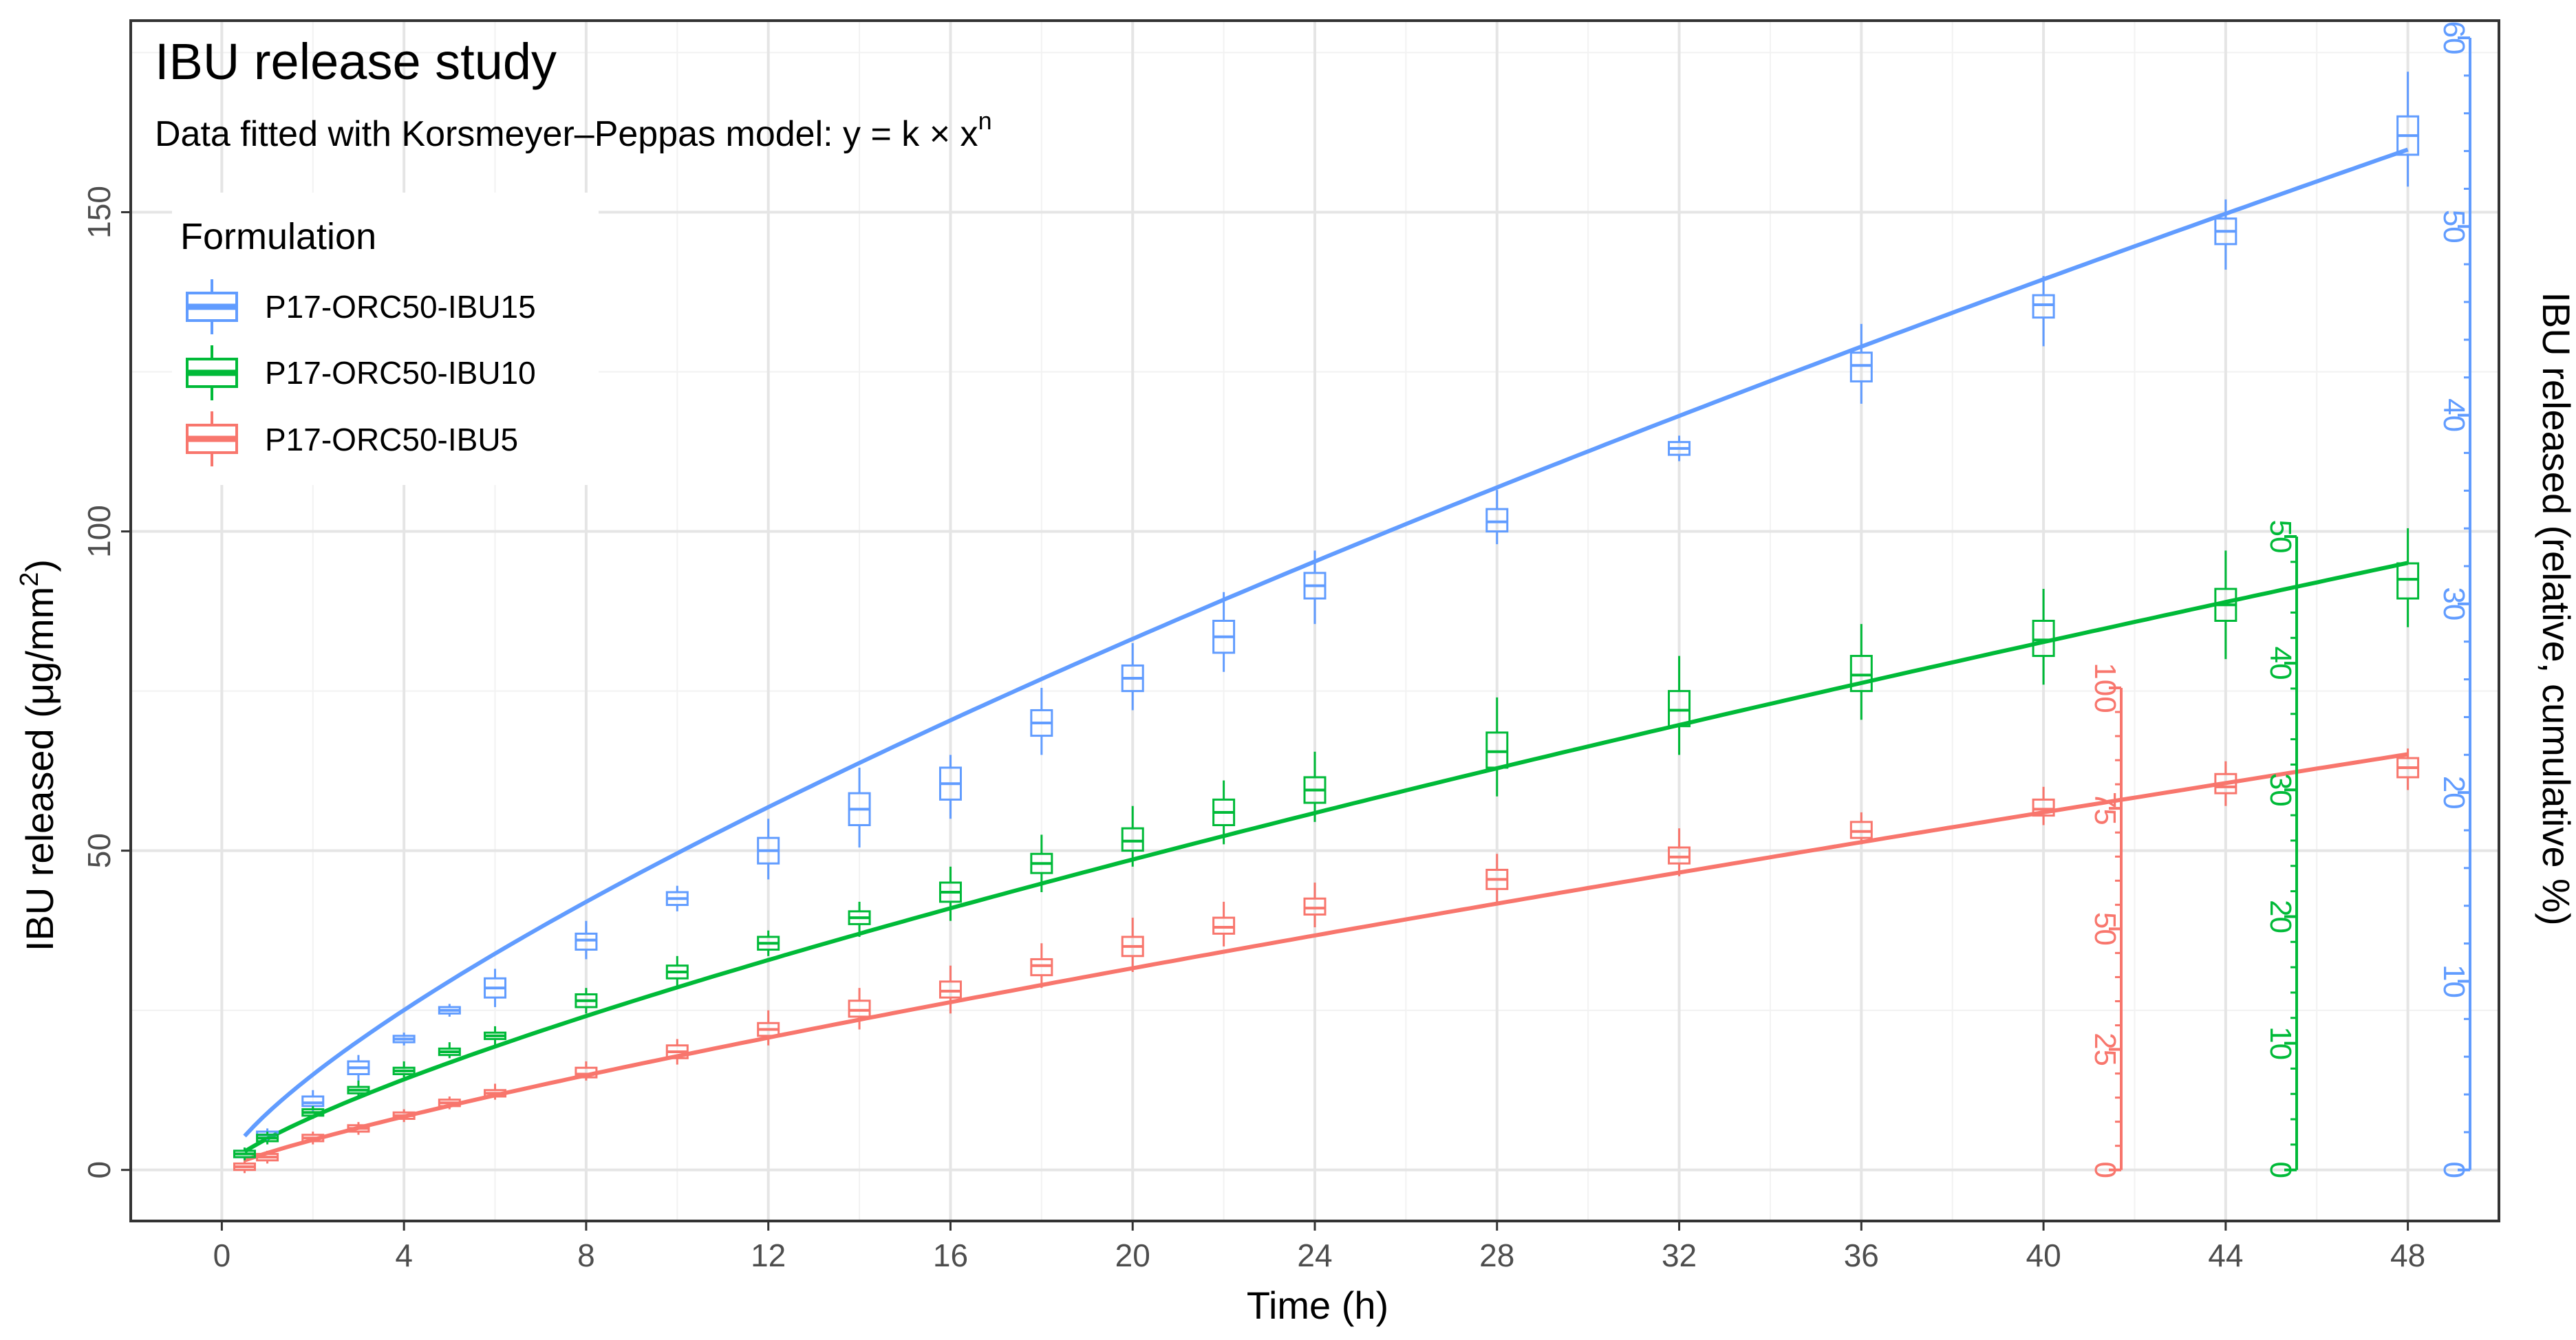 This screenshot has width=2576, height=1340. Describe the element at coordinates (1679, 1255) in the screenshot. I see `x-tick-label: 32` at that location.